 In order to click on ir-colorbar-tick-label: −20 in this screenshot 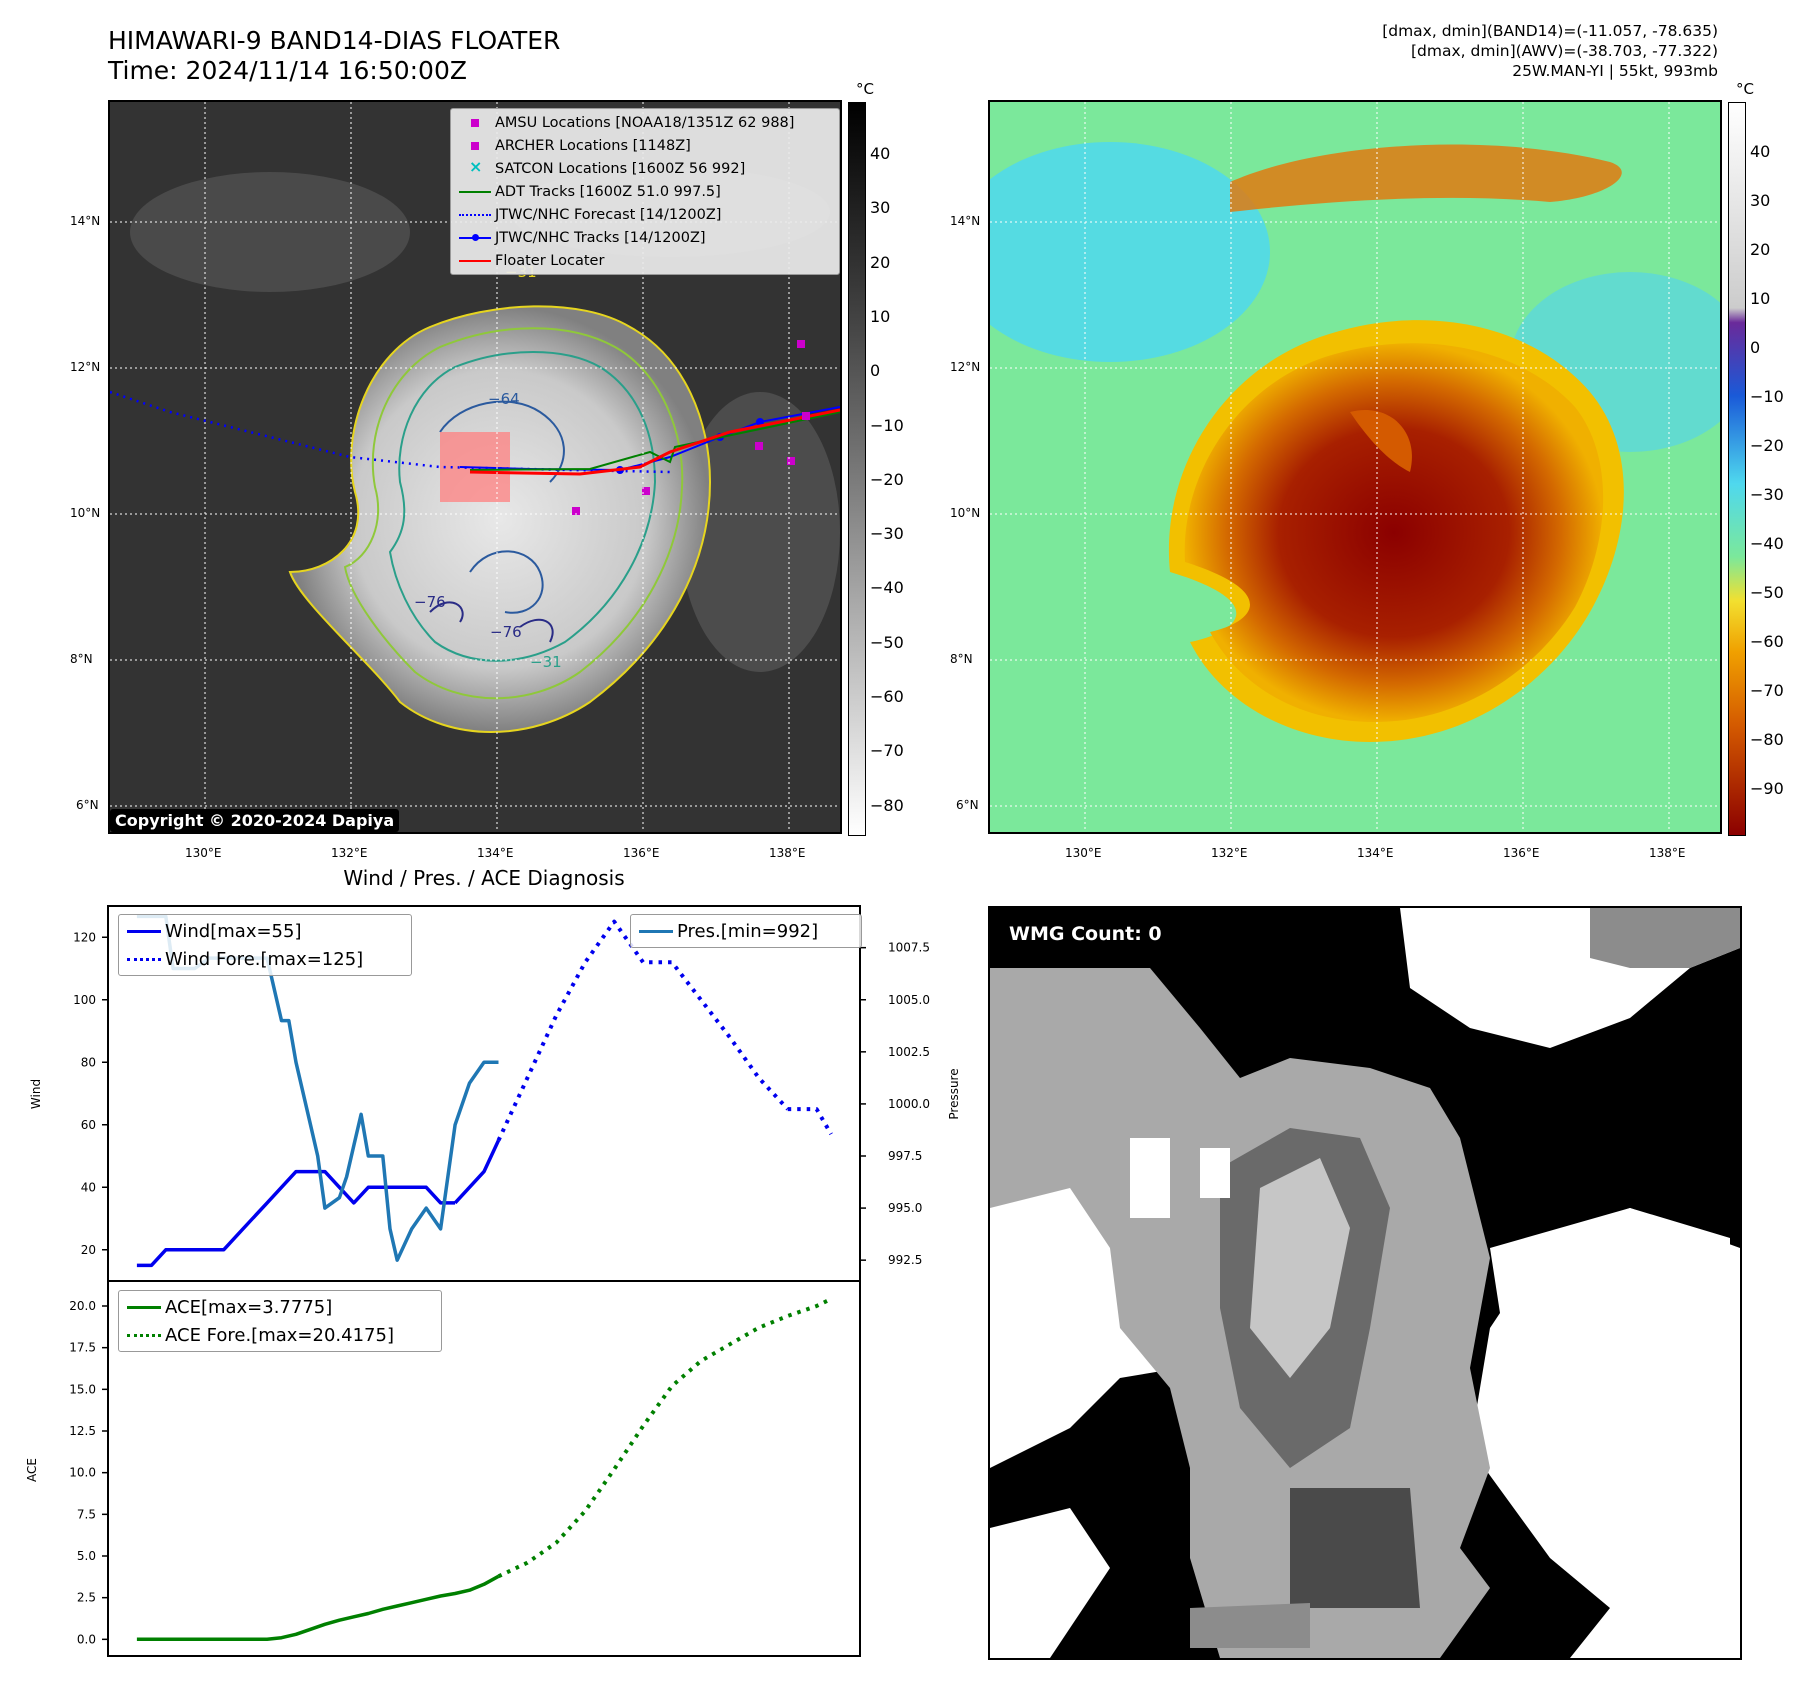, I will do `click(887, 479)`.